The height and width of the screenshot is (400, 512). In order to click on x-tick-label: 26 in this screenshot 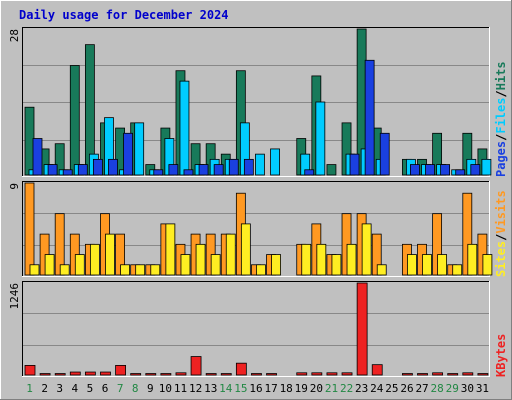, I will do `click(406, 388)`.